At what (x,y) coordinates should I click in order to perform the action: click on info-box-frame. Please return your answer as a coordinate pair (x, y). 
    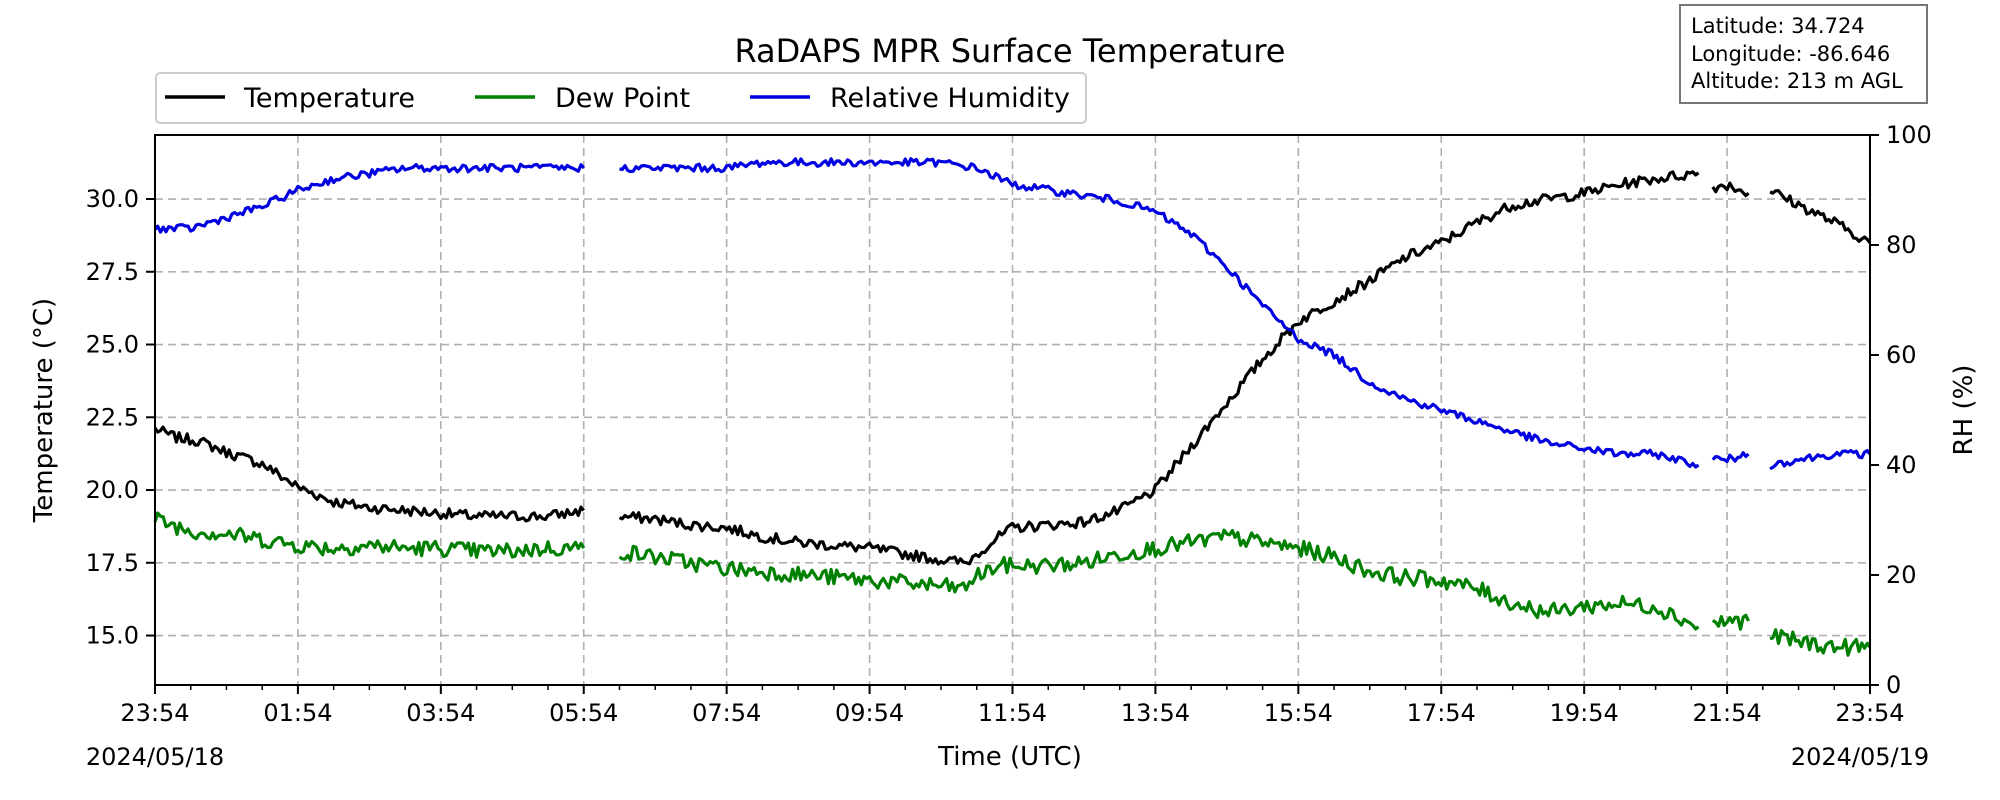
    Looking at the image, I should click on (1803, 54).